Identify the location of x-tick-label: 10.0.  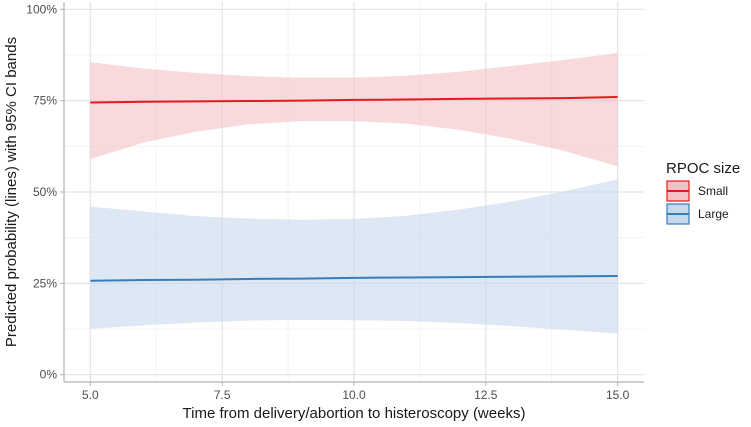
(354, 395).